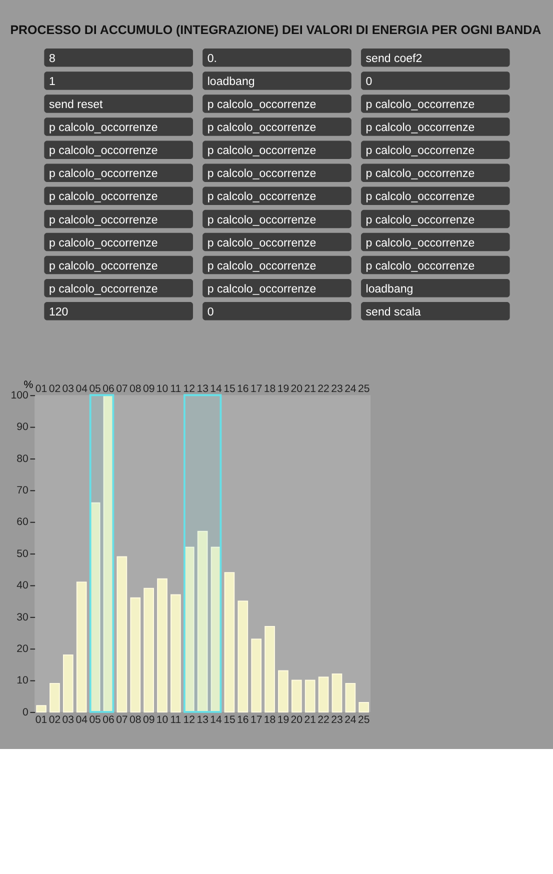 This screenshot has width=553, height=874. What do you see at coordinates (212, 58) in the screenshot?
I see `text: 0.` at bounding box center [212, 58].